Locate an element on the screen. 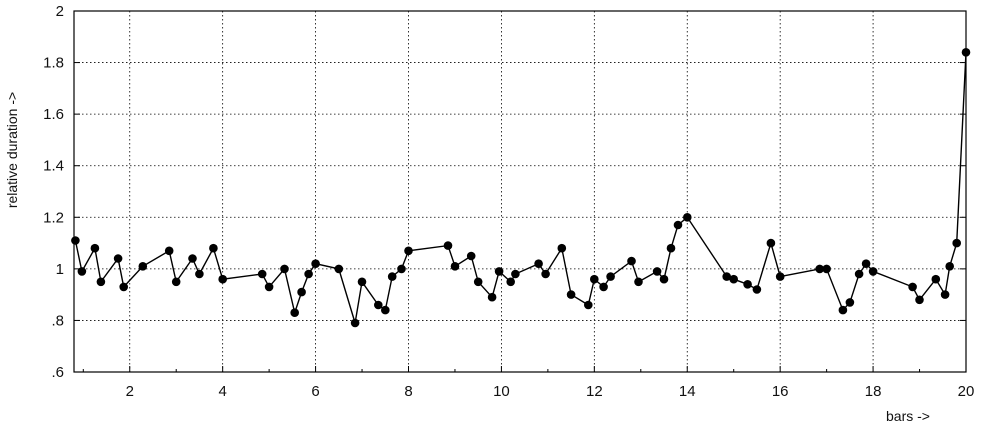 This screenshot has width=981, height=426. x-tick-label: 12 is located at coordinates (594, 391).